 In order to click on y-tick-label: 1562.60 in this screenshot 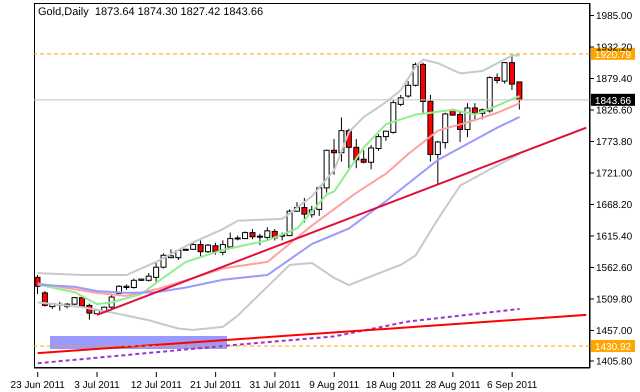, I will do `click(614, 268)`.